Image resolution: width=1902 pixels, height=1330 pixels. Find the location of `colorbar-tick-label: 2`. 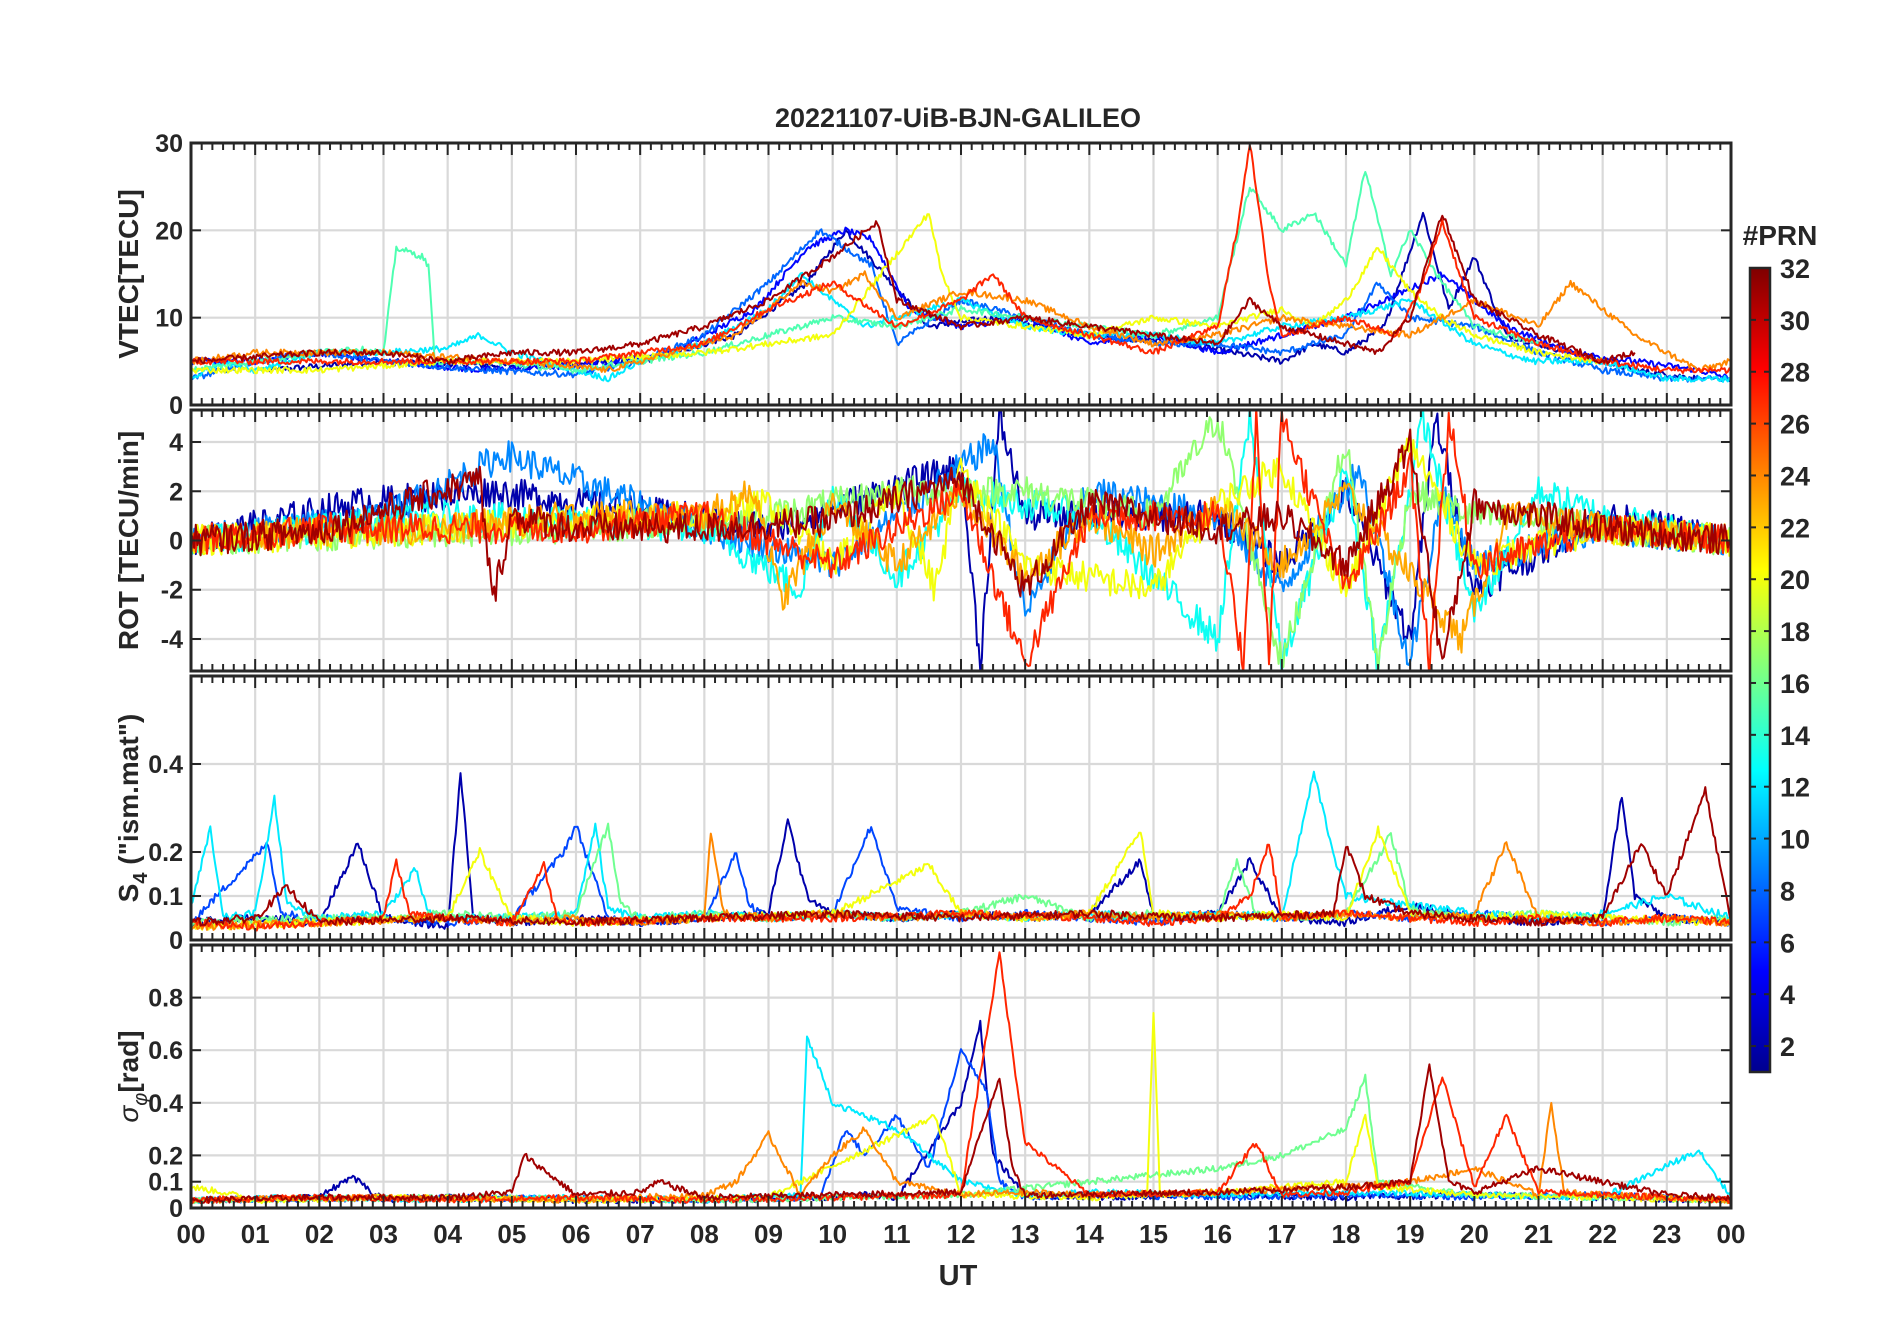

colorbar-tick-label: 2 is located at coordinates (1787, 1047).